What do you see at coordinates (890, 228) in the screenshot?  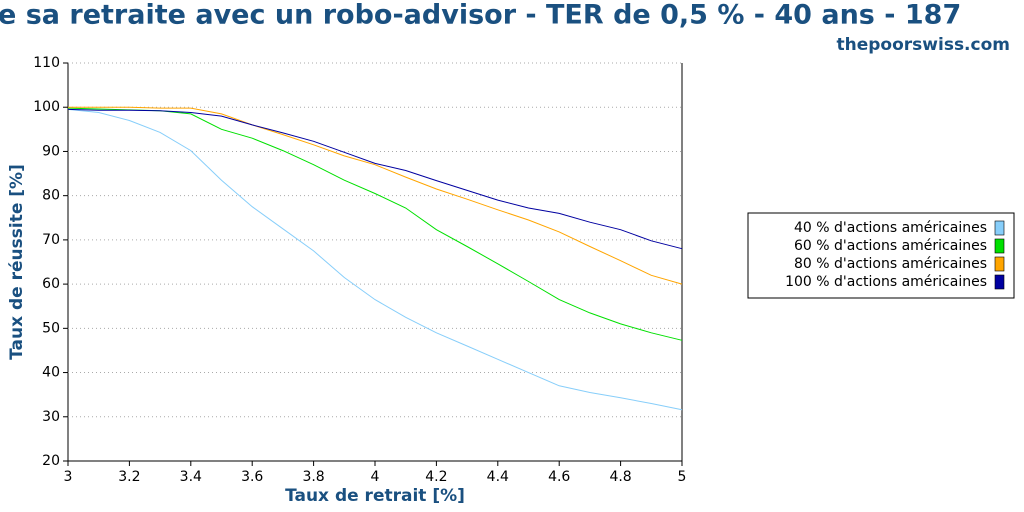 I see `legend-label: 40 % d'actions américaines` at bounding box center [890, 228].